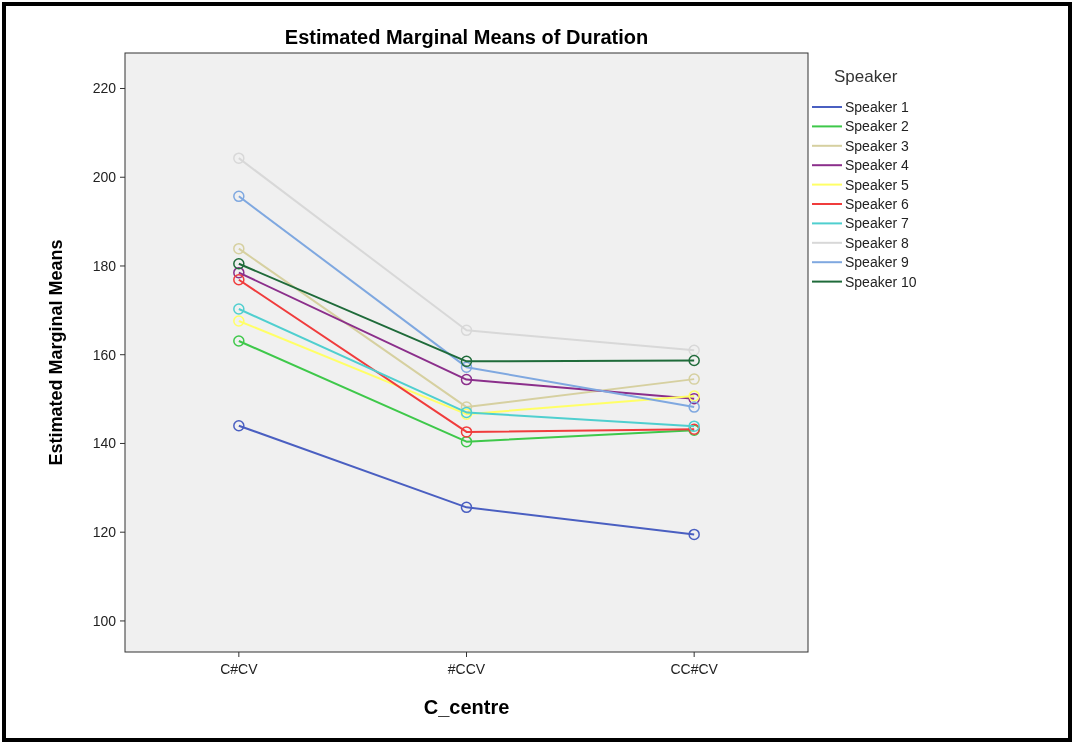  I want to click on chart-title: Estimated Marginal Means of Duration, so click(466, 37).